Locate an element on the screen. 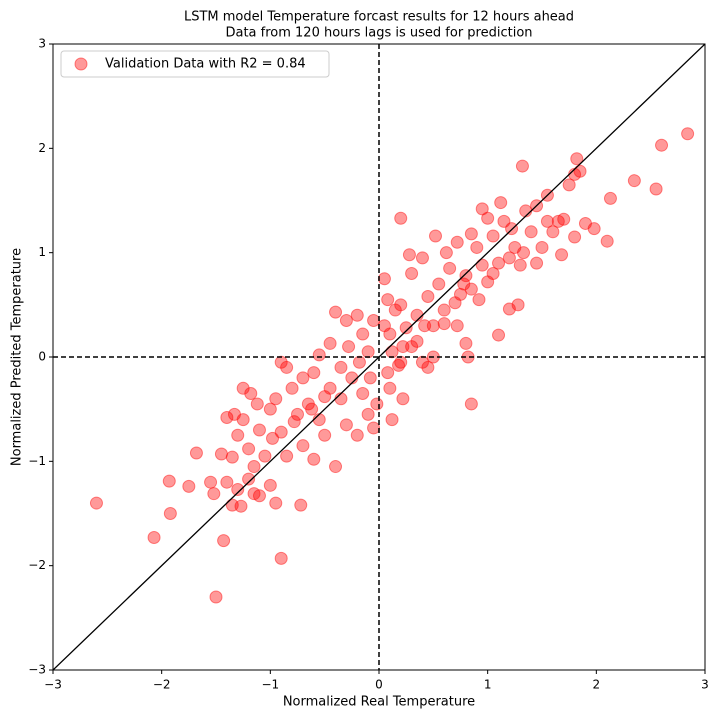  y-tick-label: −3 is located at coordinates (37, 670).